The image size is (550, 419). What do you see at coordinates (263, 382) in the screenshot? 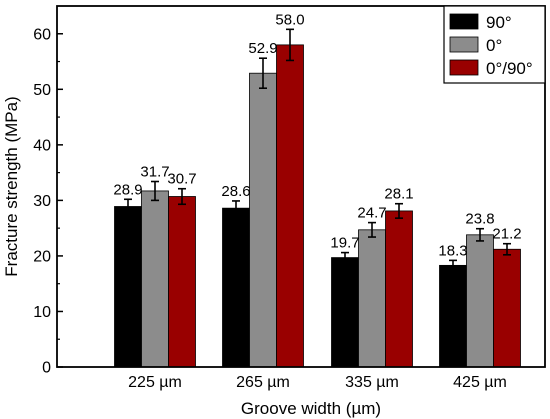
I see `x-tick-label: 265 µm` at bounding box center [263, 382].